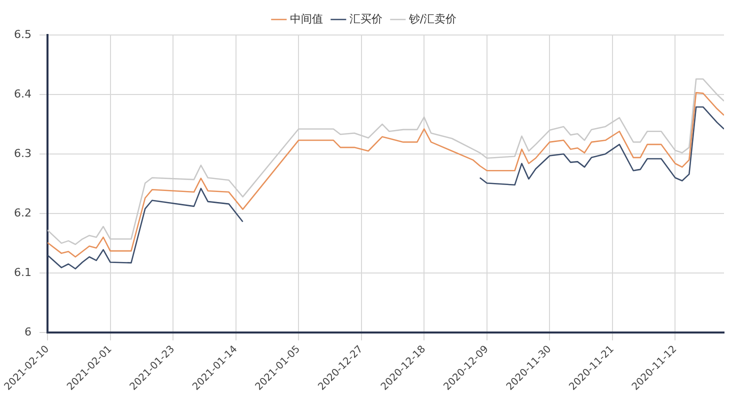 This screenshot has width=738, height=400. I want to click on y-tick-label: 6.2, so click(23, 213).